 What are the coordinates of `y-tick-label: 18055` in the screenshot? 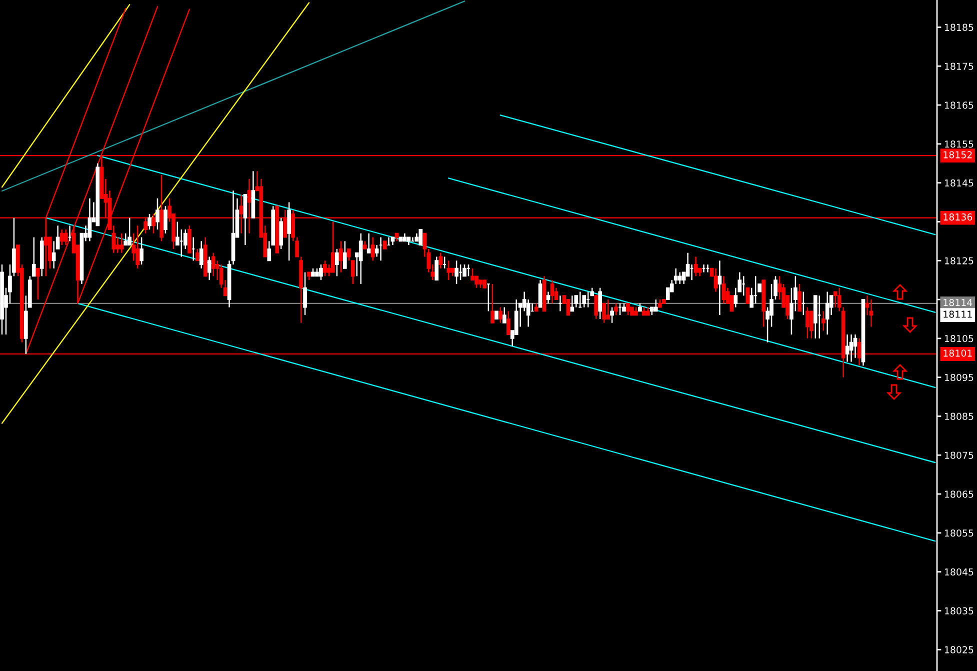 It's located at (959, 533).